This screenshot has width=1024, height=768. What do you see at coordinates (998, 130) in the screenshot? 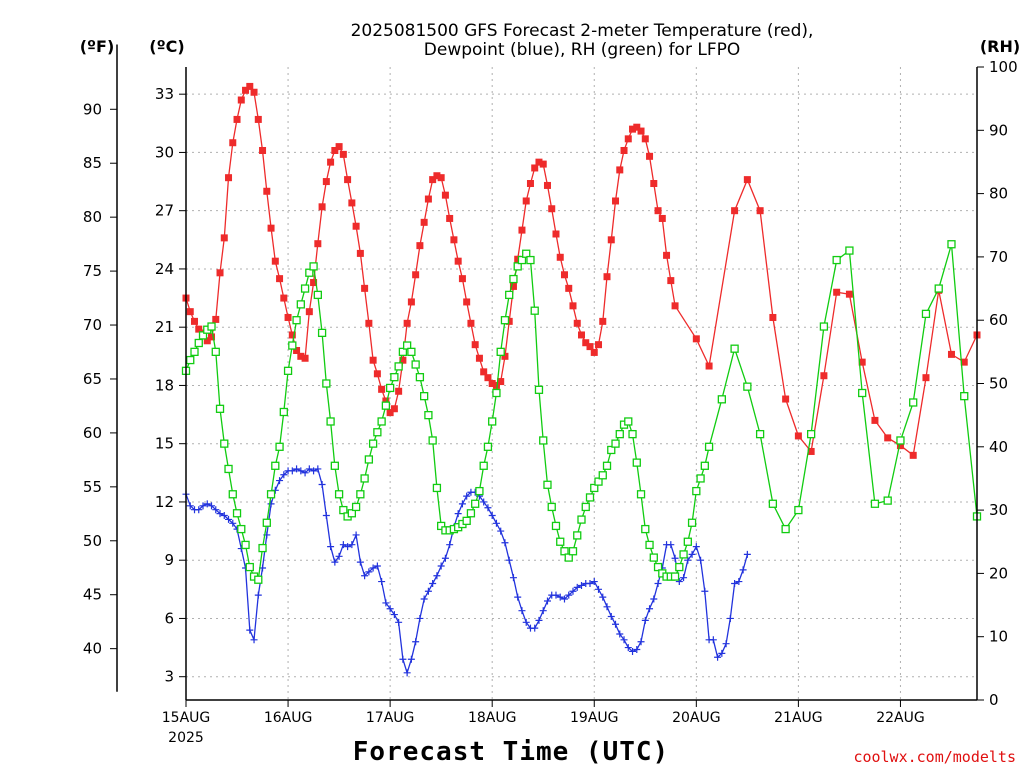
I see `rh-tick-label: 90` at bounding box center [998, 130].